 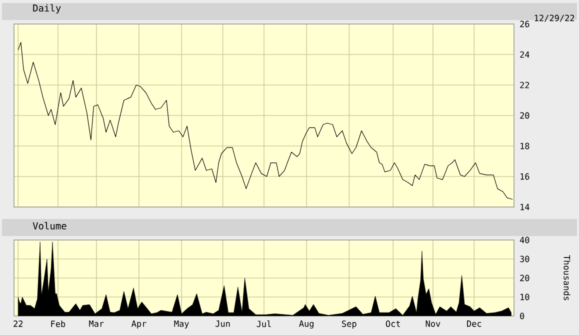 What do you see at coordinates (58, 324) in the screenshot?
I see `x-tick-label: Feb` at bounding box center [58, 324].